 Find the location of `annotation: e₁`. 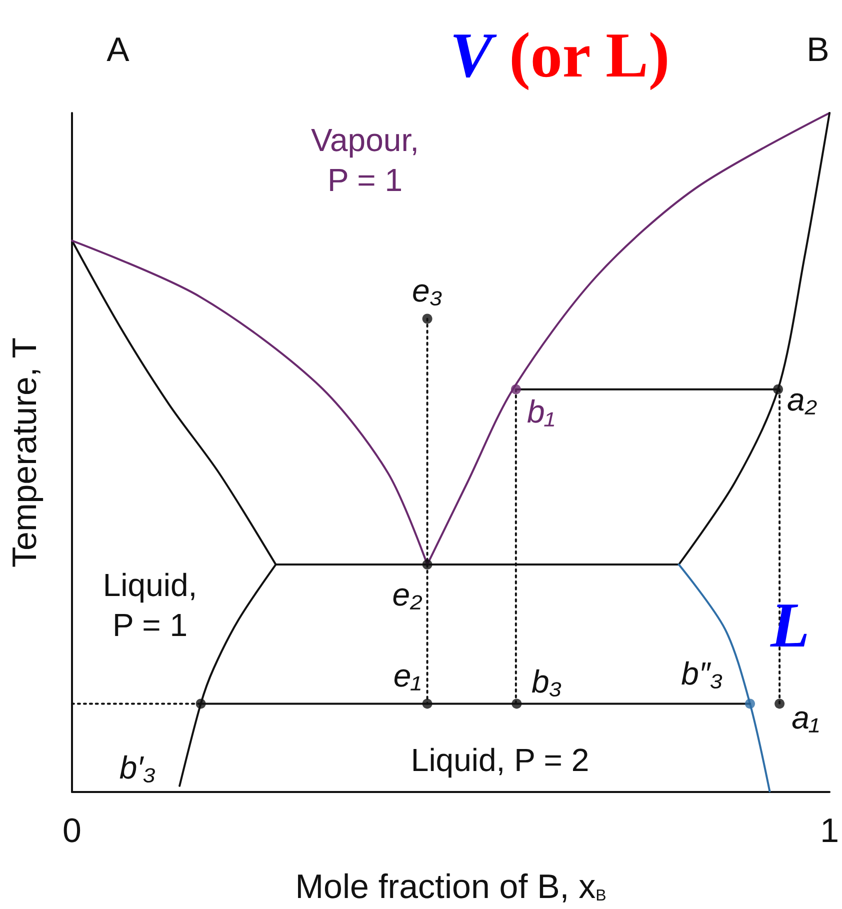

annotation: e₁ is located at coordinates (407, 676).